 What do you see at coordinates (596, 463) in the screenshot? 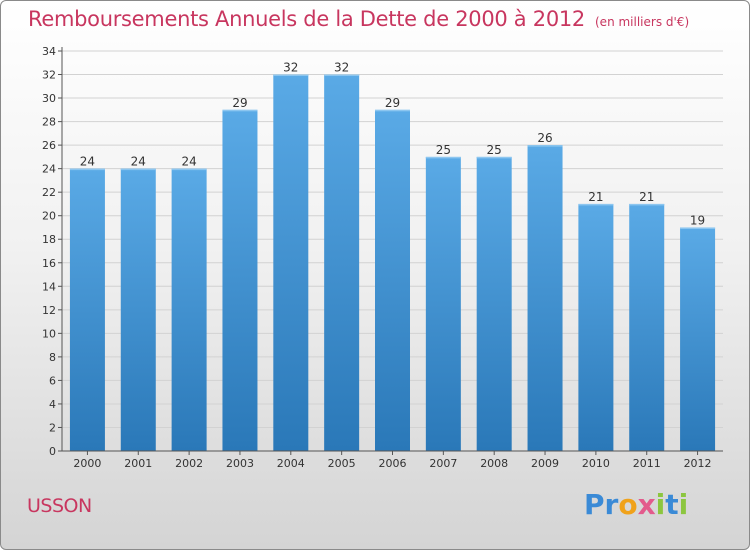
I see `x-tick-label: 2010` at bounding box center [596, 463].